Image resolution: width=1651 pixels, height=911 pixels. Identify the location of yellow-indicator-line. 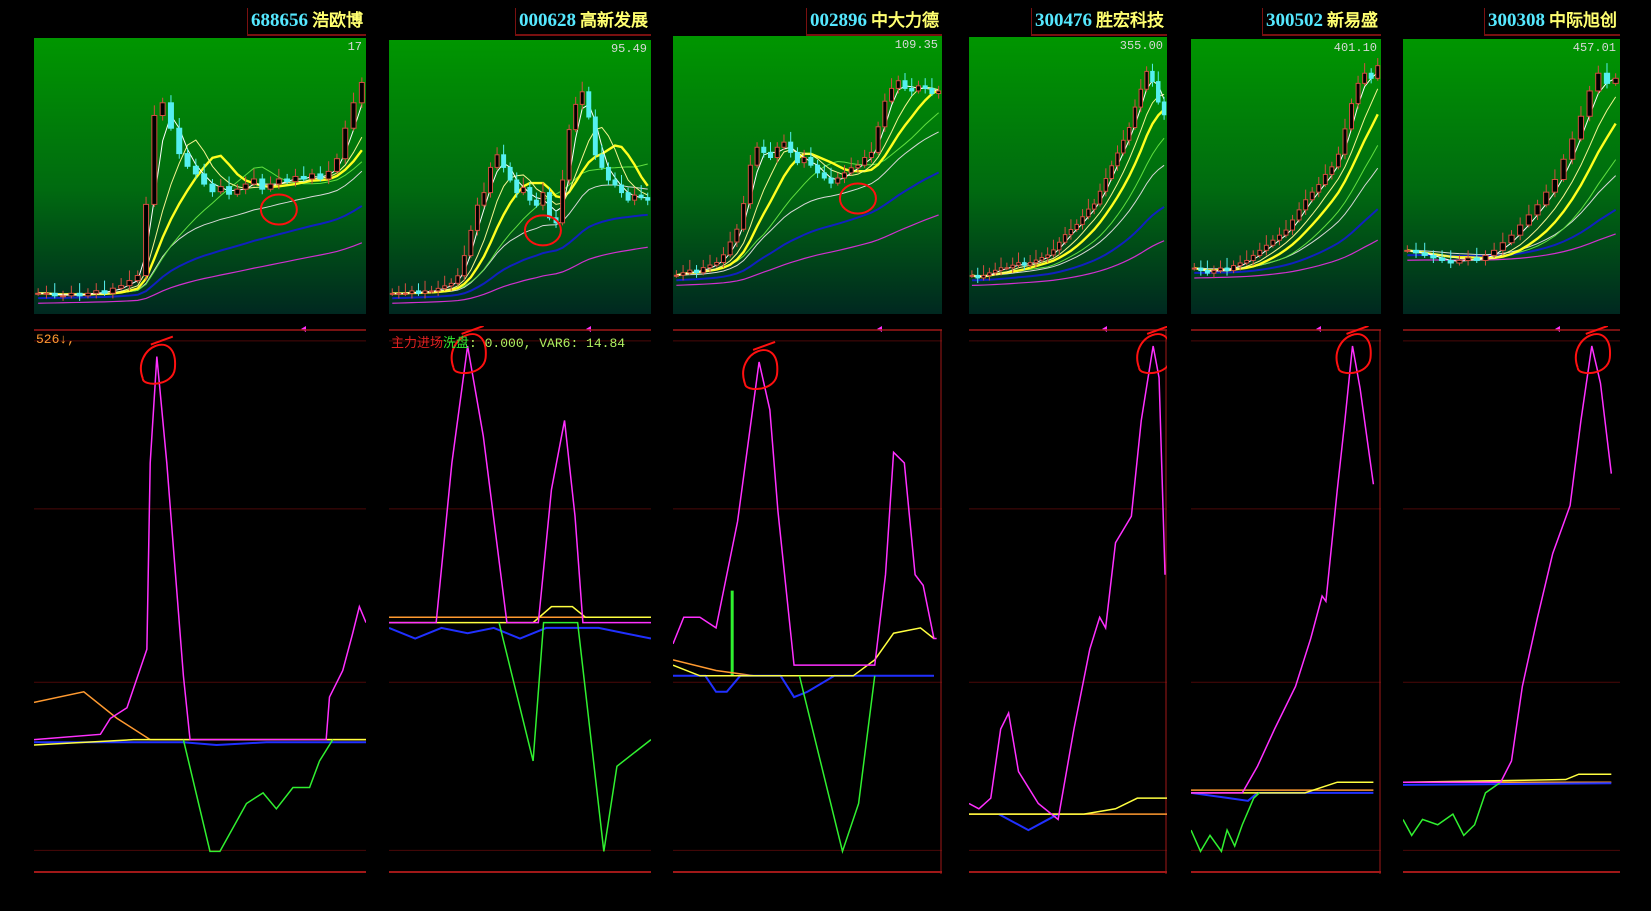
(804, 652).